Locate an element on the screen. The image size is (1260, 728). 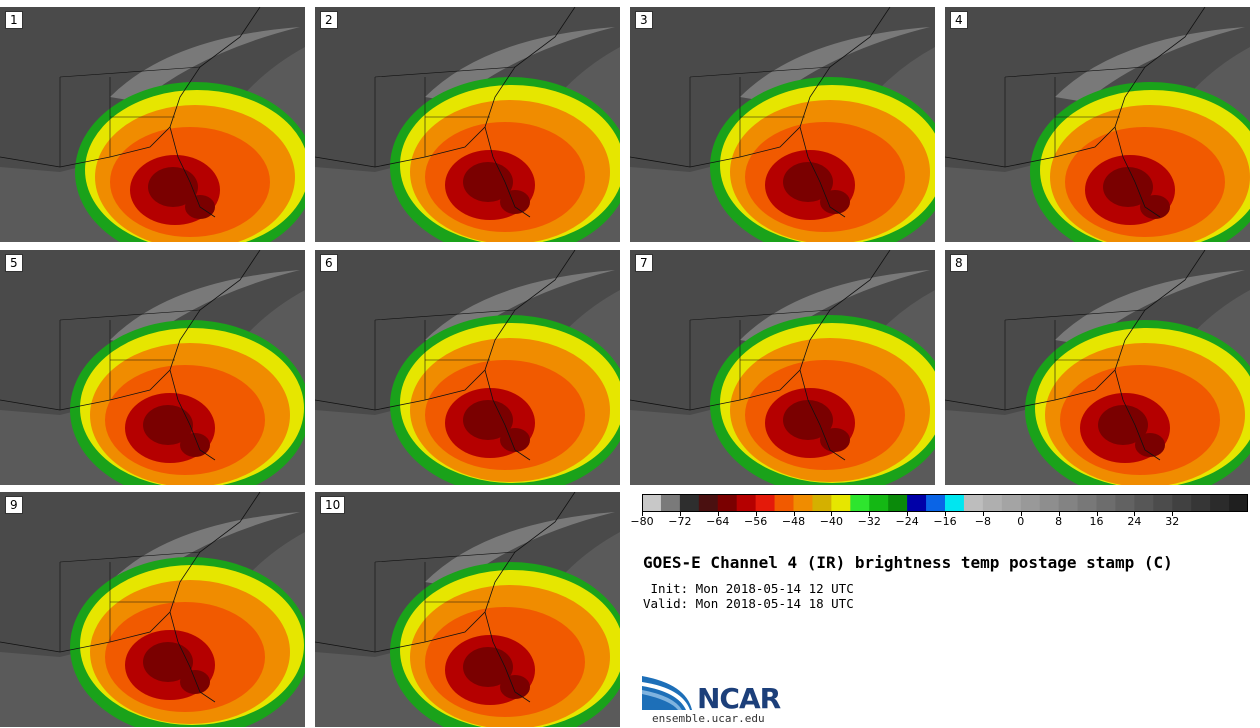
panel-number-label: 2 is located at coordinates (329, 20).